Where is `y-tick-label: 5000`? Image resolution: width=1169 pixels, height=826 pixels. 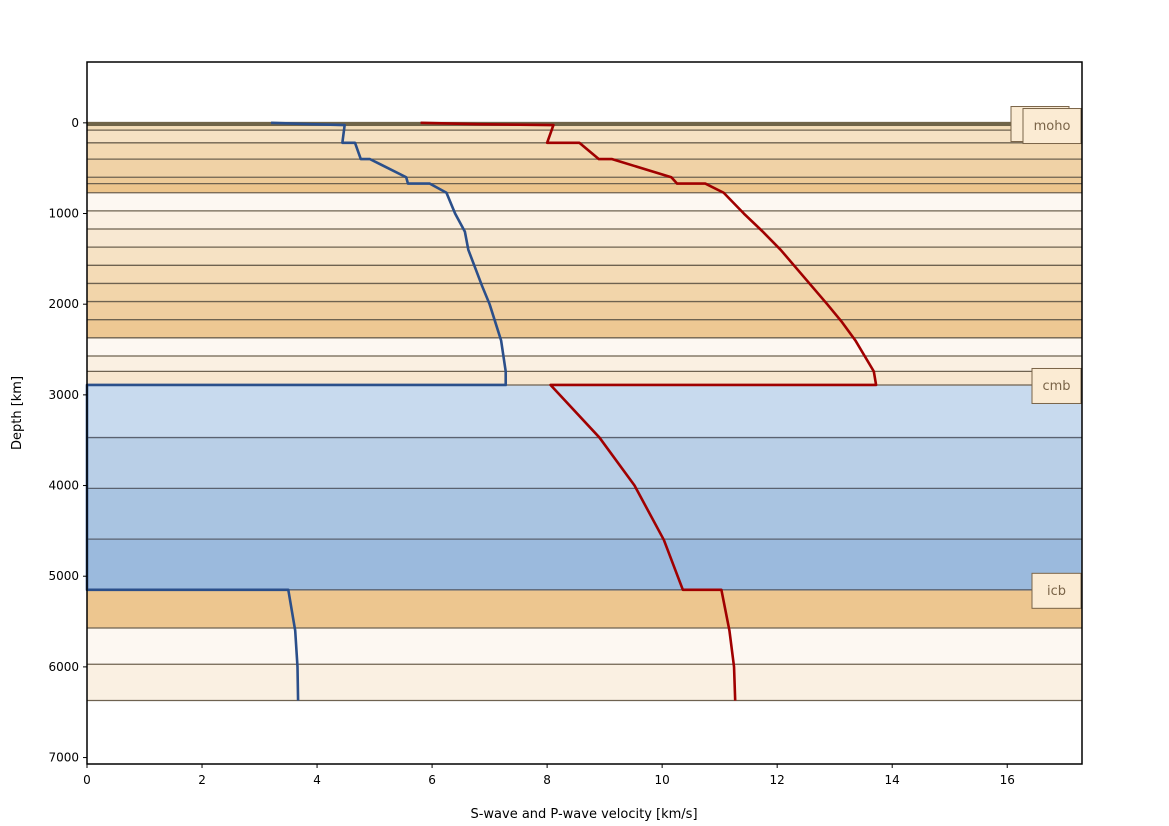 y-tick-label: 5000 is located at coordinates (63, 576).